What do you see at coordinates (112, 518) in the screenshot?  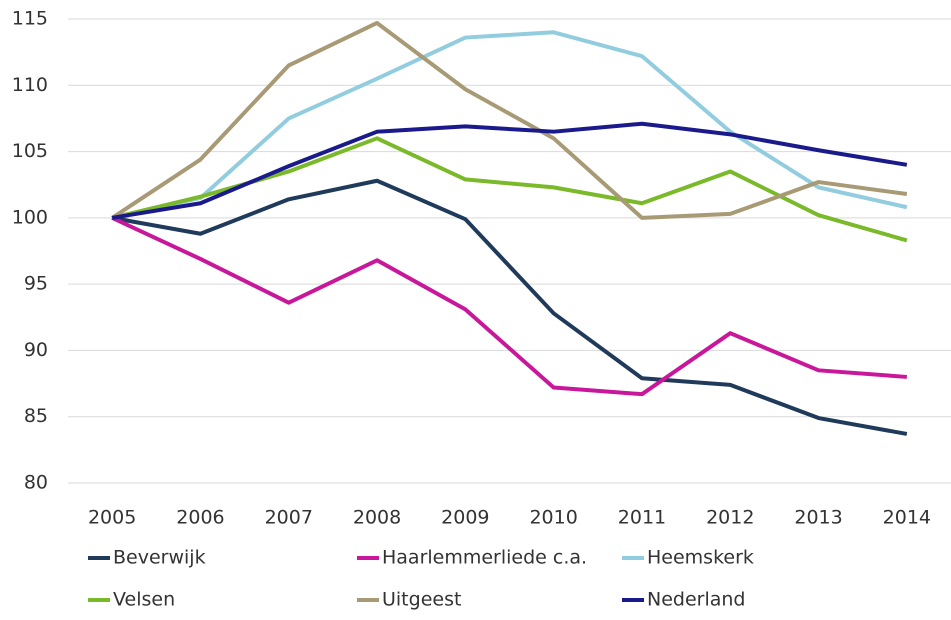 I see `x-tick-label: 2005` at bounding box center [112, 518].